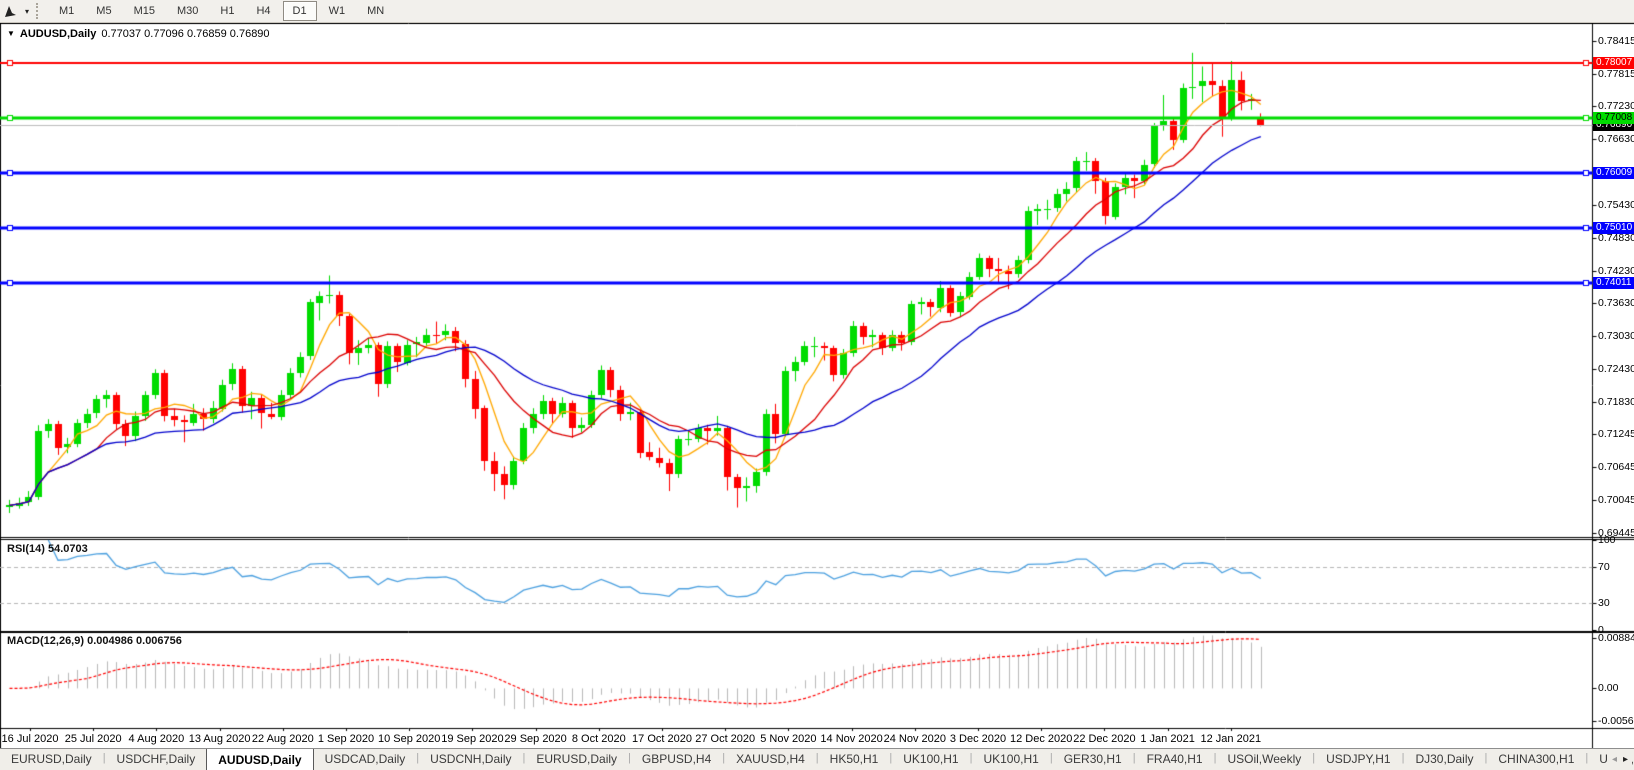 The image size is (1634, 770). I want to click on ohlc-values: 0.77037 0.77096 0.76859 0.76890, so click(185, 34).